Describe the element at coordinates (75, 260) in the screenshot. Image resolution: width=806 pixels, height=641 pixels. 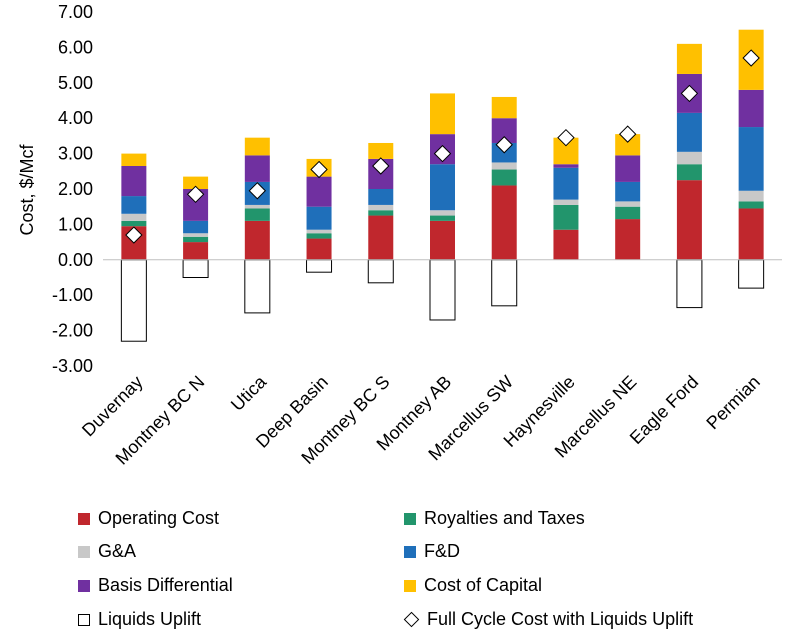
I see `y-tick-label: 0.00` at that location.